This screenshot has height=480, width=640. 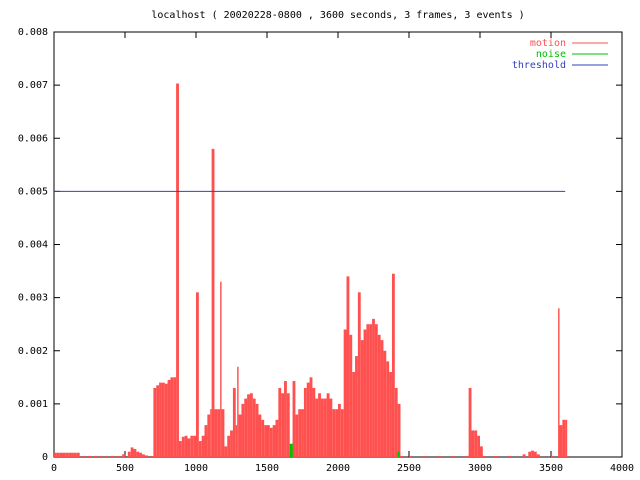 I want to click on y-tick-label: 0.008, so click(x=33, y=32).